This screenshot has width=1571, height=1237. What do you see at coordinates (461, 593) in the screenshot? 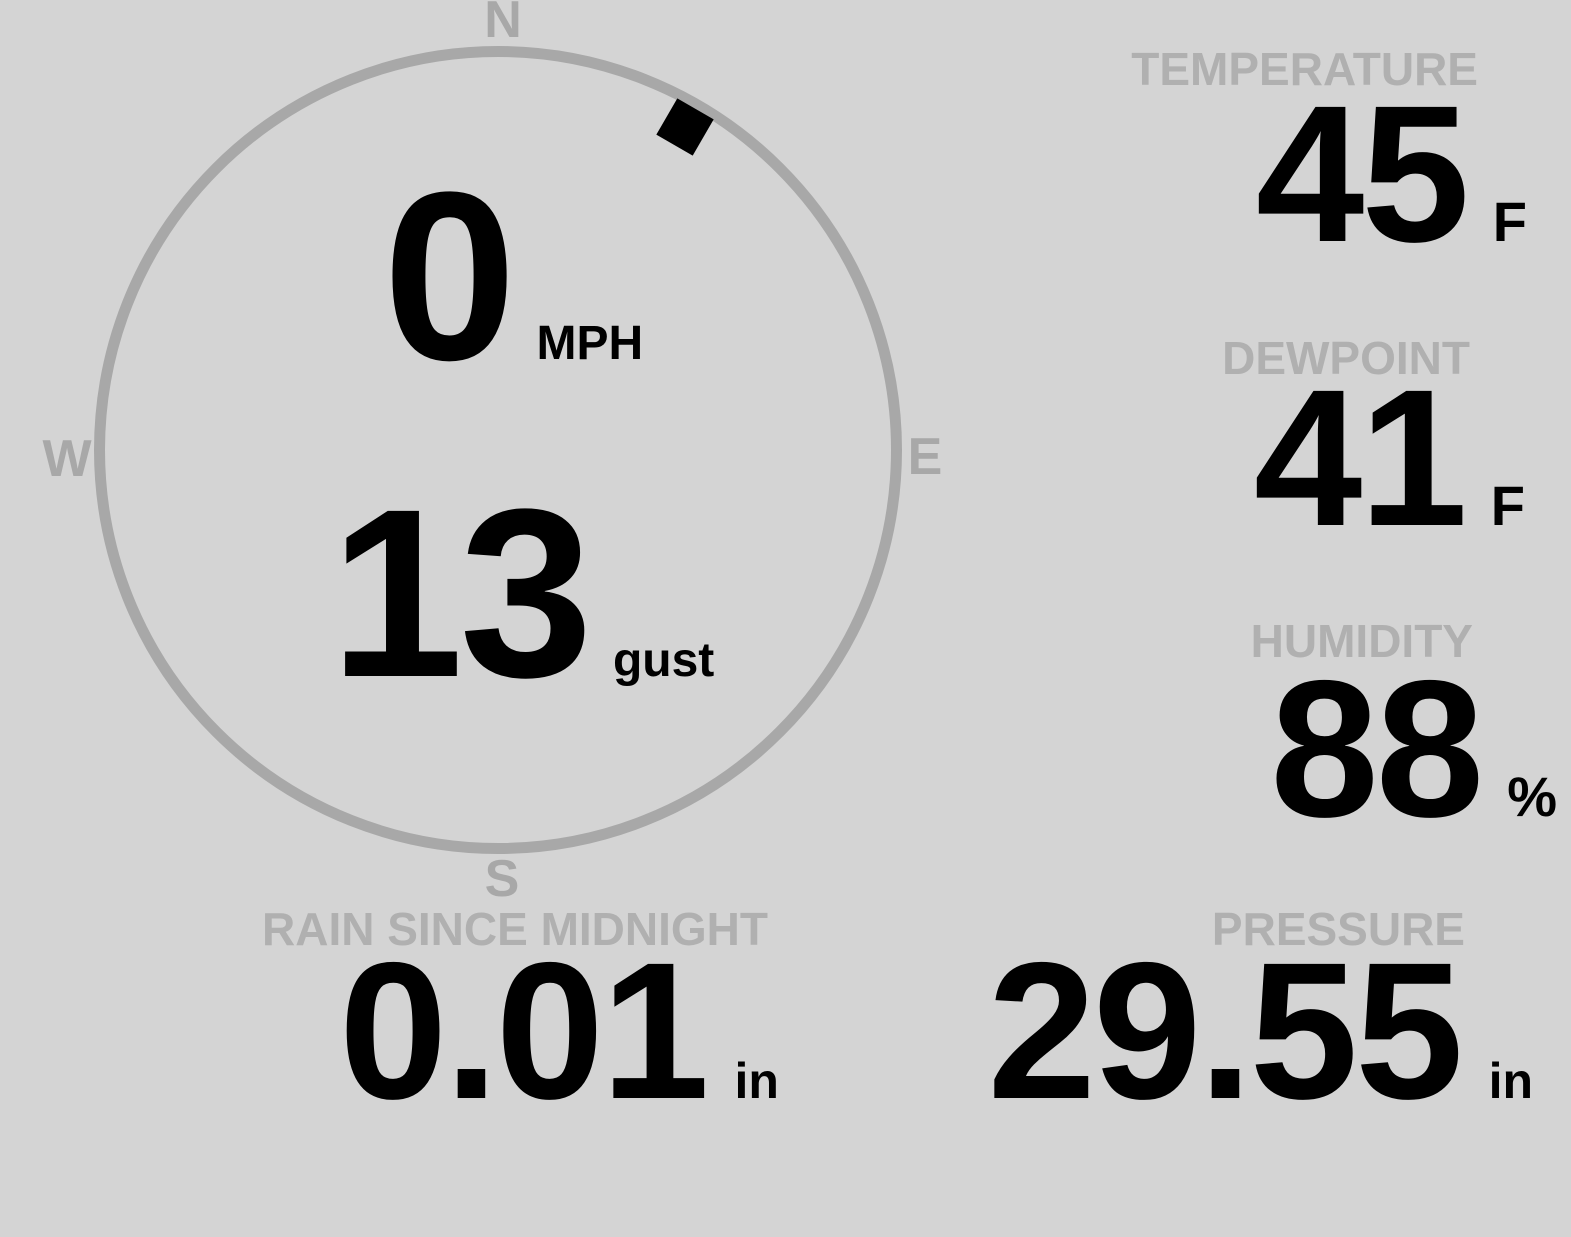
I see `wind-gust-value: 13` at bounding box center [461, 593].